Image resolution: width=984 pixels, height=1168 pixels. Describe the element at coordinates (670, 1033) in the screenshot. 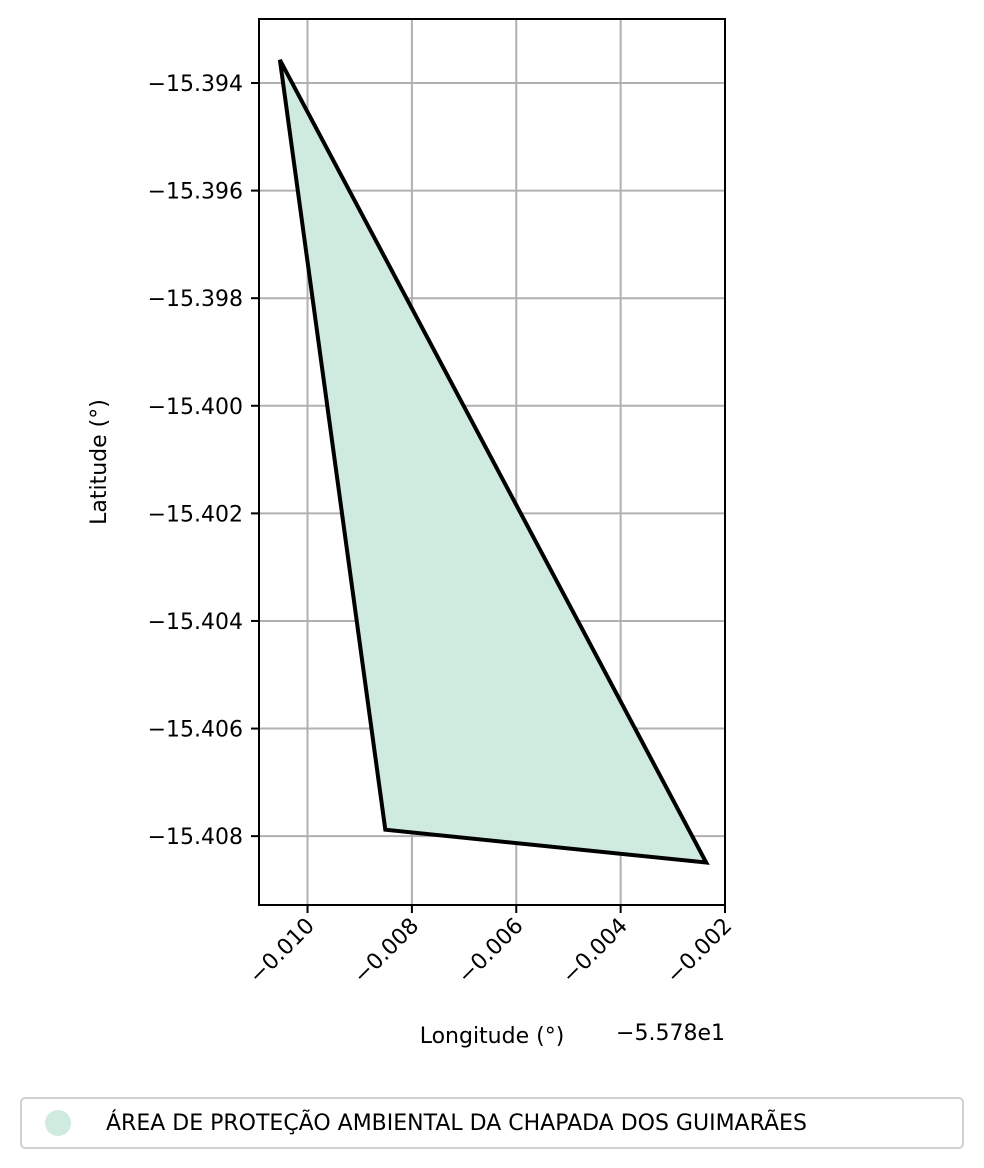

I see `x-axis-offset-label: −5.578e1` at that location.